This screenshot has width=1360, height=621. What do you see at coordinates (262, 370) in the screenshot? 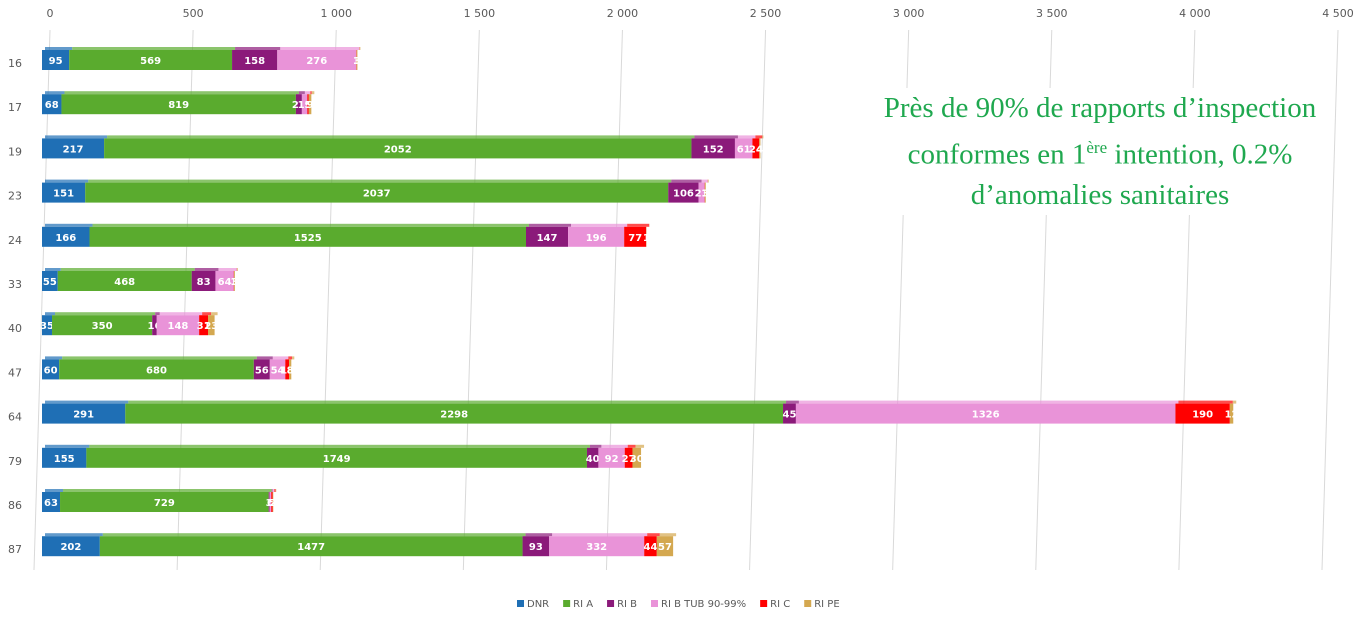
I see `data-label: 56` at bounding box center [262, 370].